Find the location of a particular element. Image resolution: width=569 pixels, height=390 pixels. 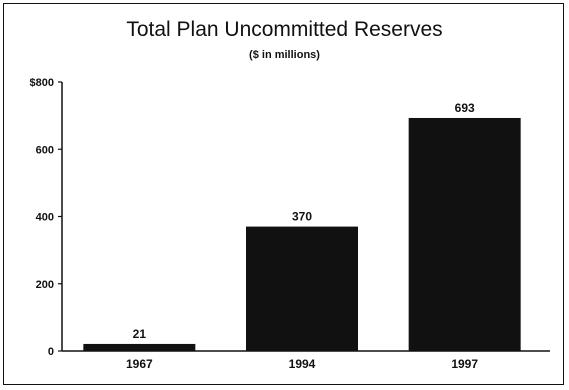

x-axis-ticks: 1967 1994 1997 is located at coordinates (302, 364).